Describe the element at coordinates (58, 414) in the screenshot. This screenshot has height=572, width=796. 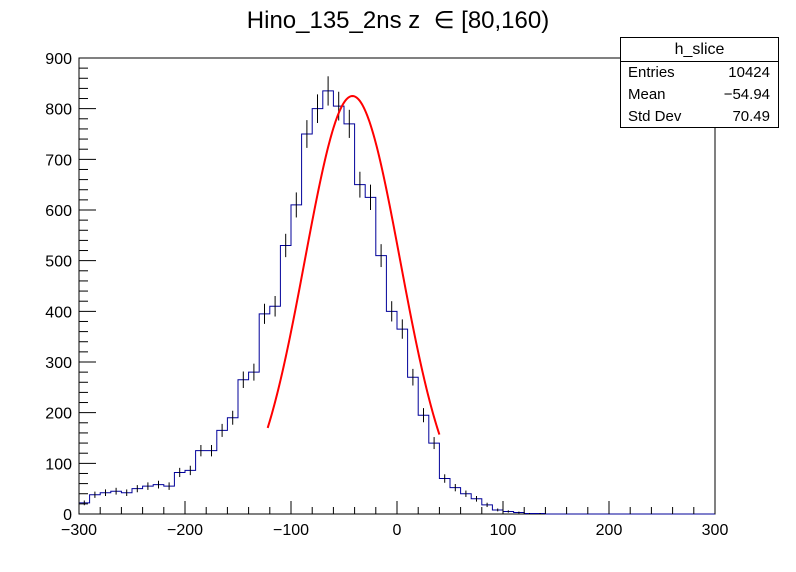
I see `y-tick-label: 200` at that location.